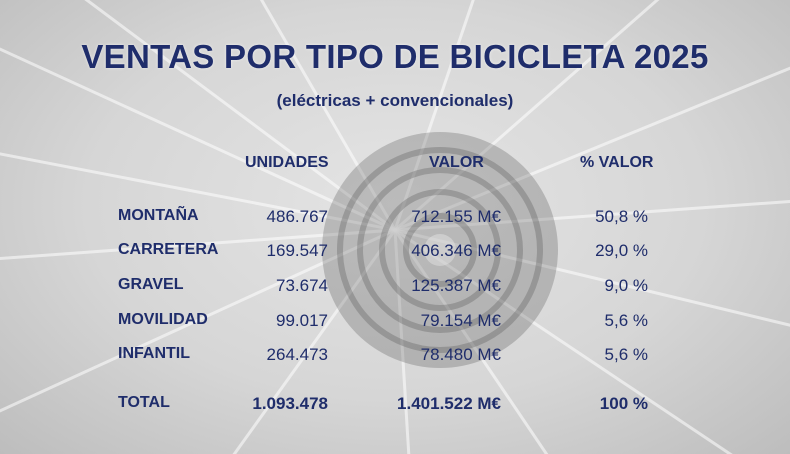  What do you see at coordinates (456, 285) in the screenshot?
I see `row-value: 125.387 M€` at bounding box center [456, 285].